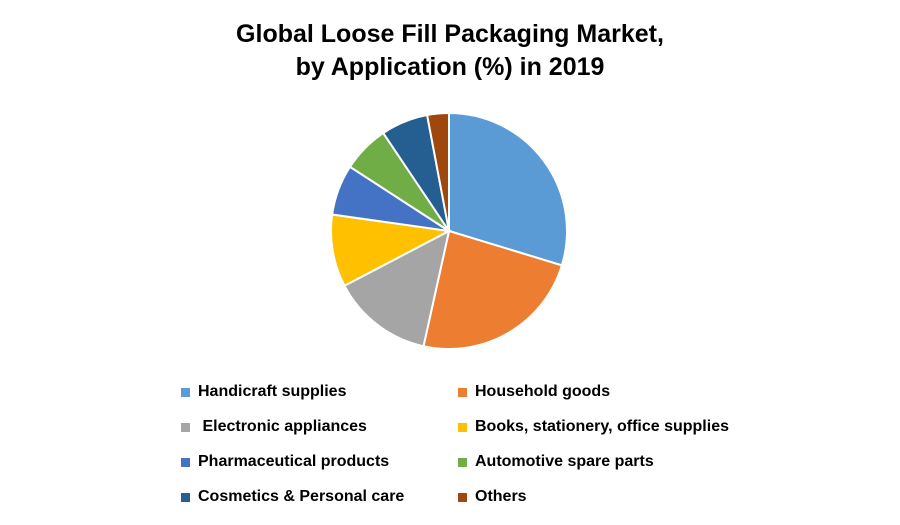  I want to click on legend-item: Household goods, so click(534, 392).